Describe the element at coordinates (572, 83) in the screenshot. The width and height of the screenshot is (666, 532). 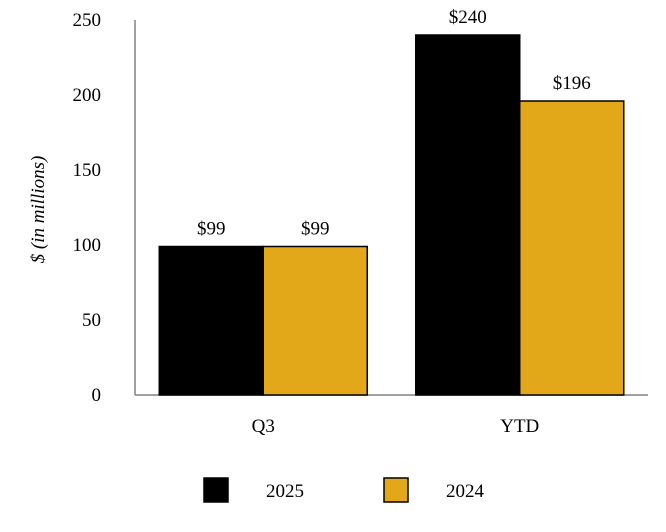
I see `data-label-2024-ytd: $196` at that location.